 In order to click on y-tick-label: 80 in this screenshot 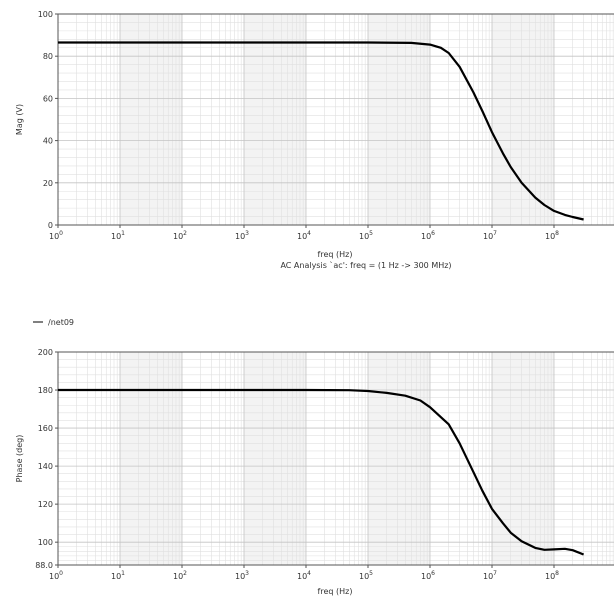, I will do `click(48, 56)`.